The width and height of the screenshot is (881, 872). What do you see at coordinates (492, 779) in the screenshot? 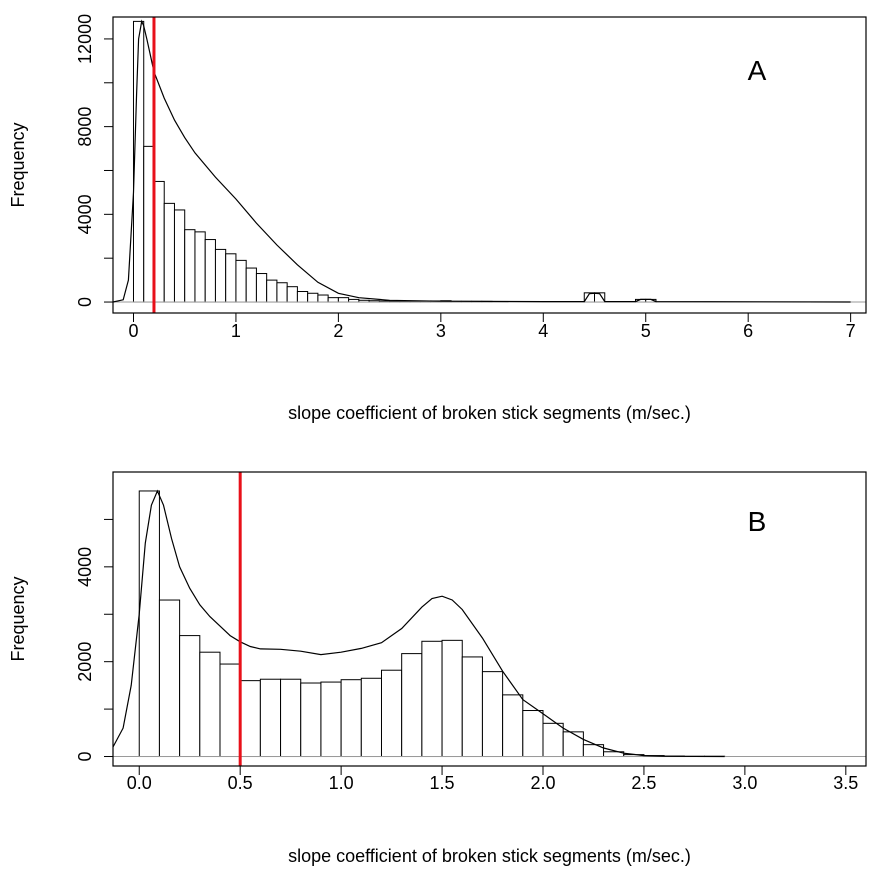
I see `panel-b-x-axis: 0.0 0.5 1.0 1.5 2.0 2.5 3.0 3.5` at bounding box center [492, 779].